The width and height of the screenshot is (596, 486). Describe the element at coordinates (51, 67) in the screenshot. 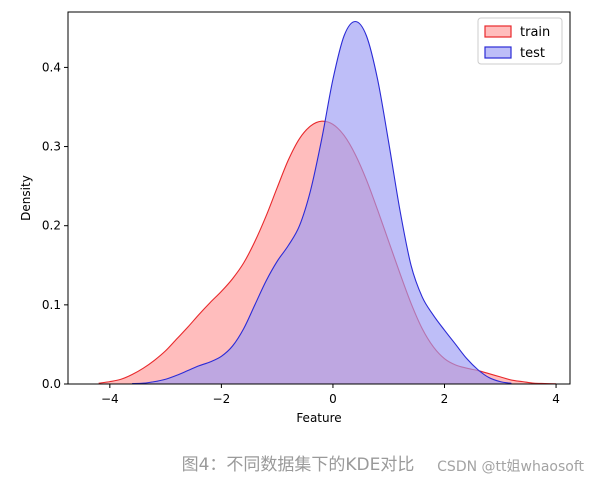

I see `y-tick-label: 0.4` at that location.